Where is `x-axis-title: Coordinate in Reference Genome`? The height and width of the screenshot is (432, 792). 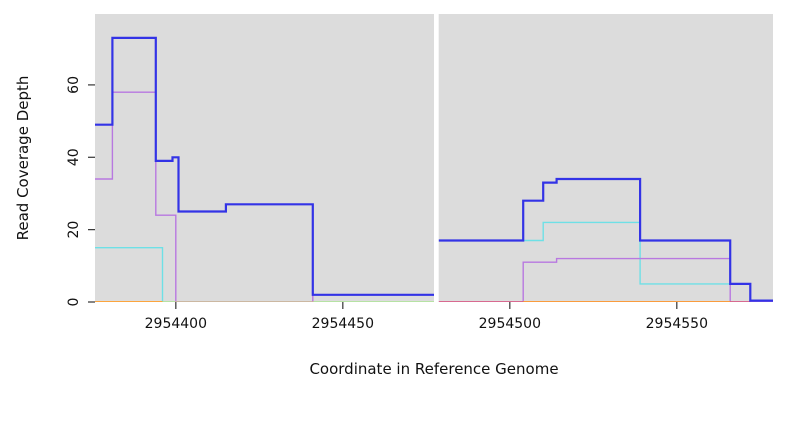
x-axis-title: Coordinate in Reference Genome is located at coordinates (433, 369).